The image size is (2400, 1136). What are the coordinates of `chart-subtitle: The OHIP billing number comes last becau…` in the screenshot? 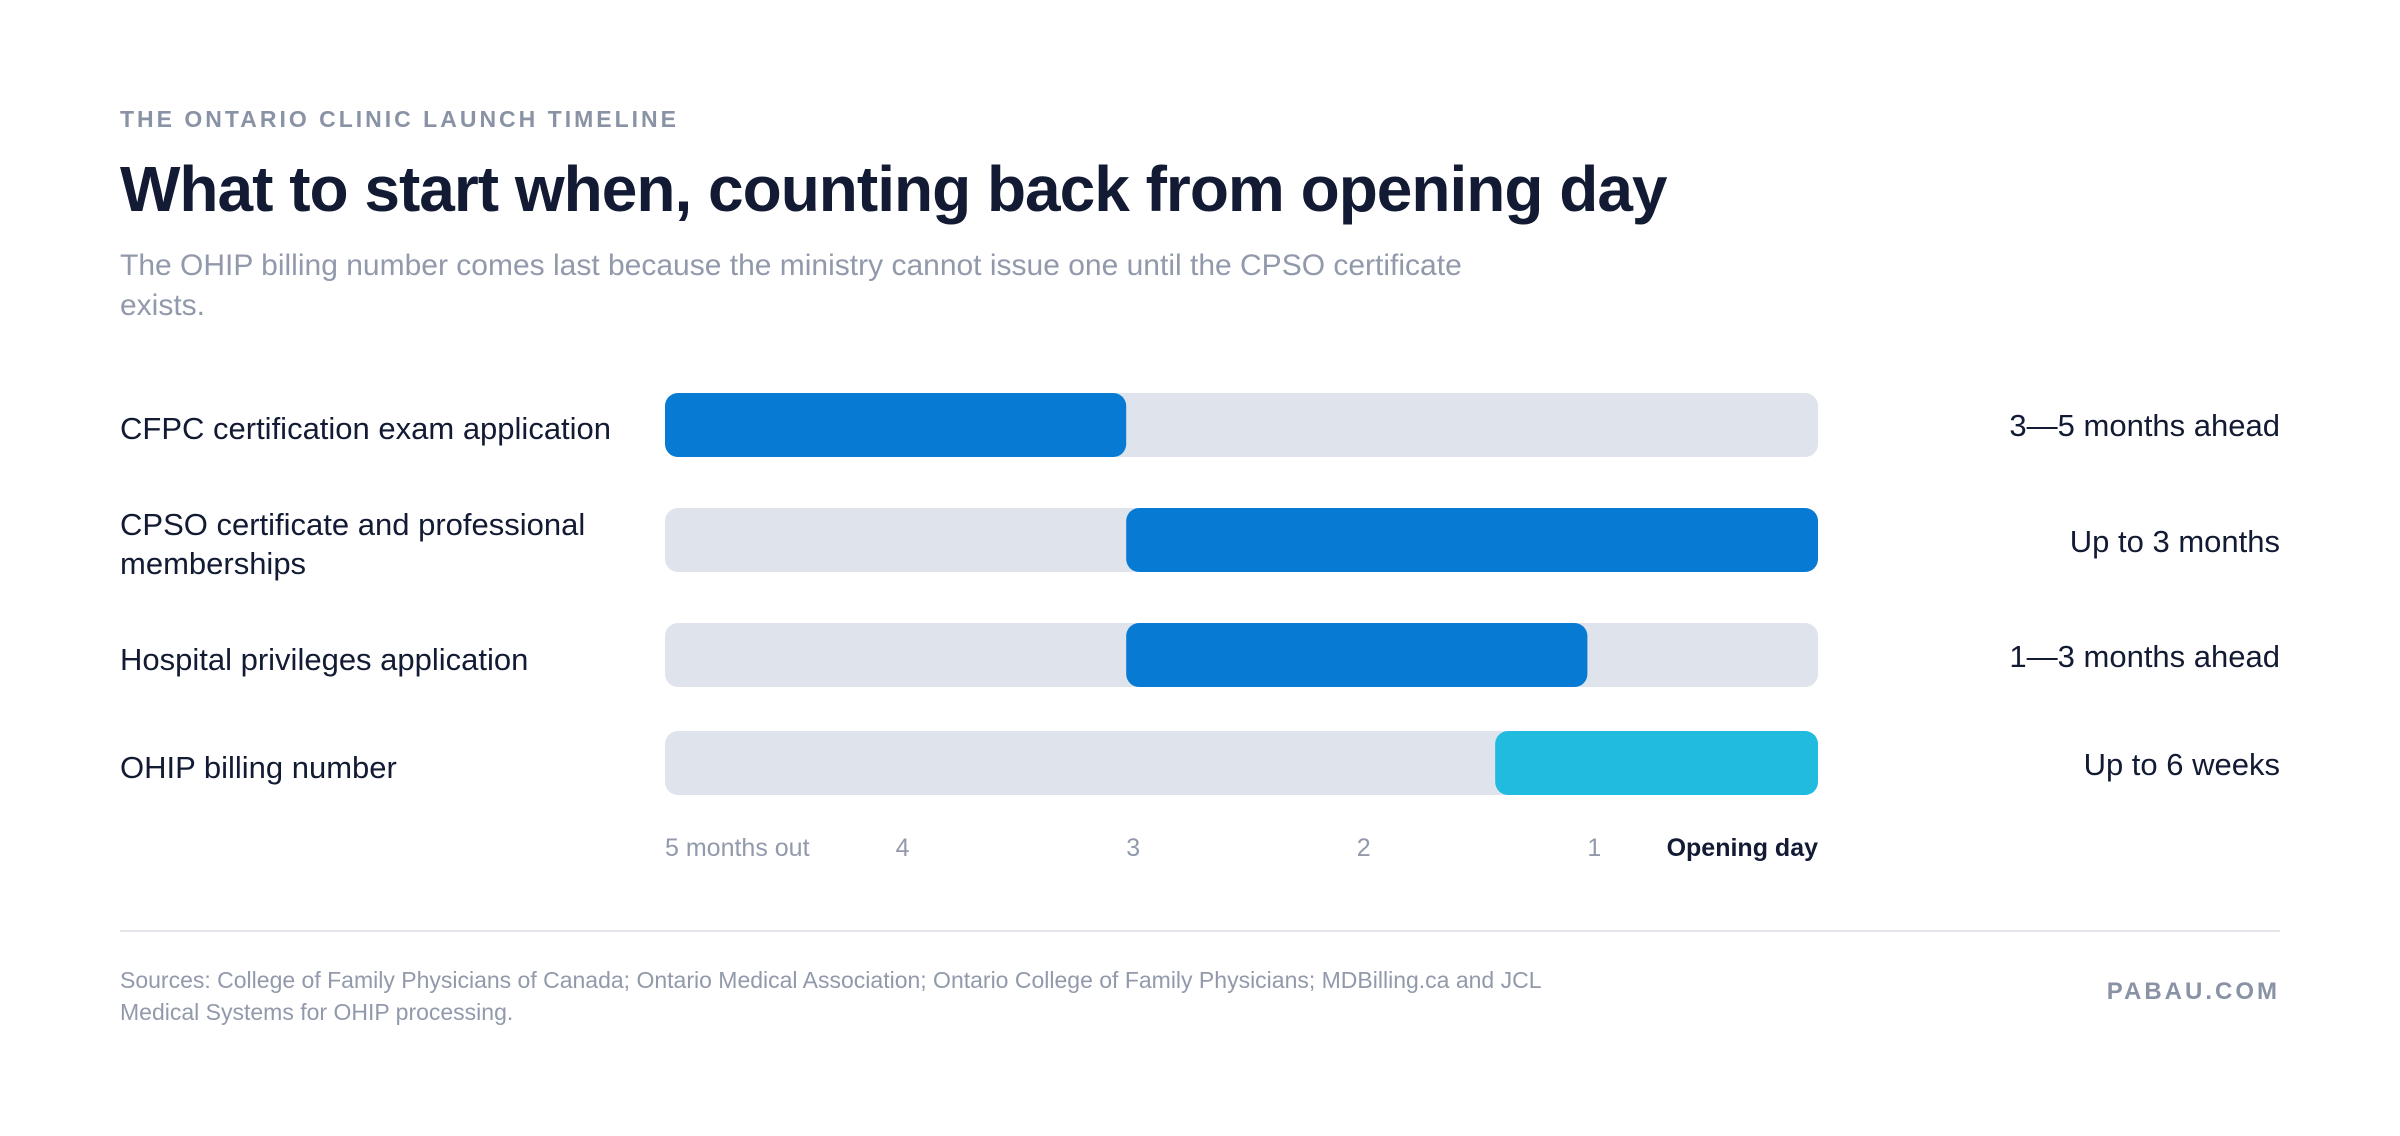 It's located at (791, 285).